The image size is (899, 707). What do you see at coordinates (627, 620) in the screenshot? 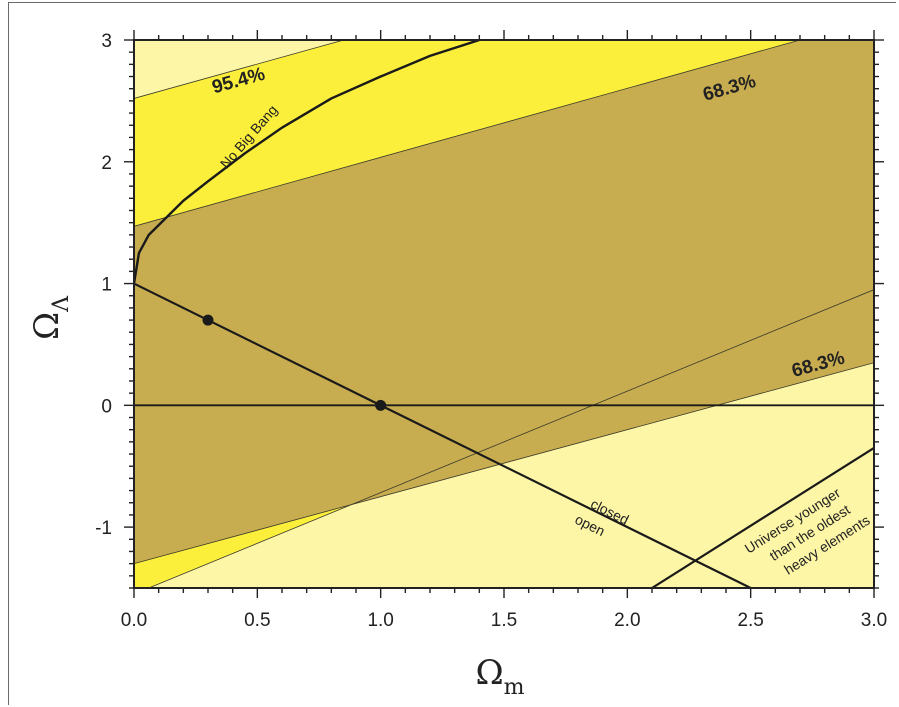
I see `x-tick-label: 2.0` at bounding box center [627, 620].